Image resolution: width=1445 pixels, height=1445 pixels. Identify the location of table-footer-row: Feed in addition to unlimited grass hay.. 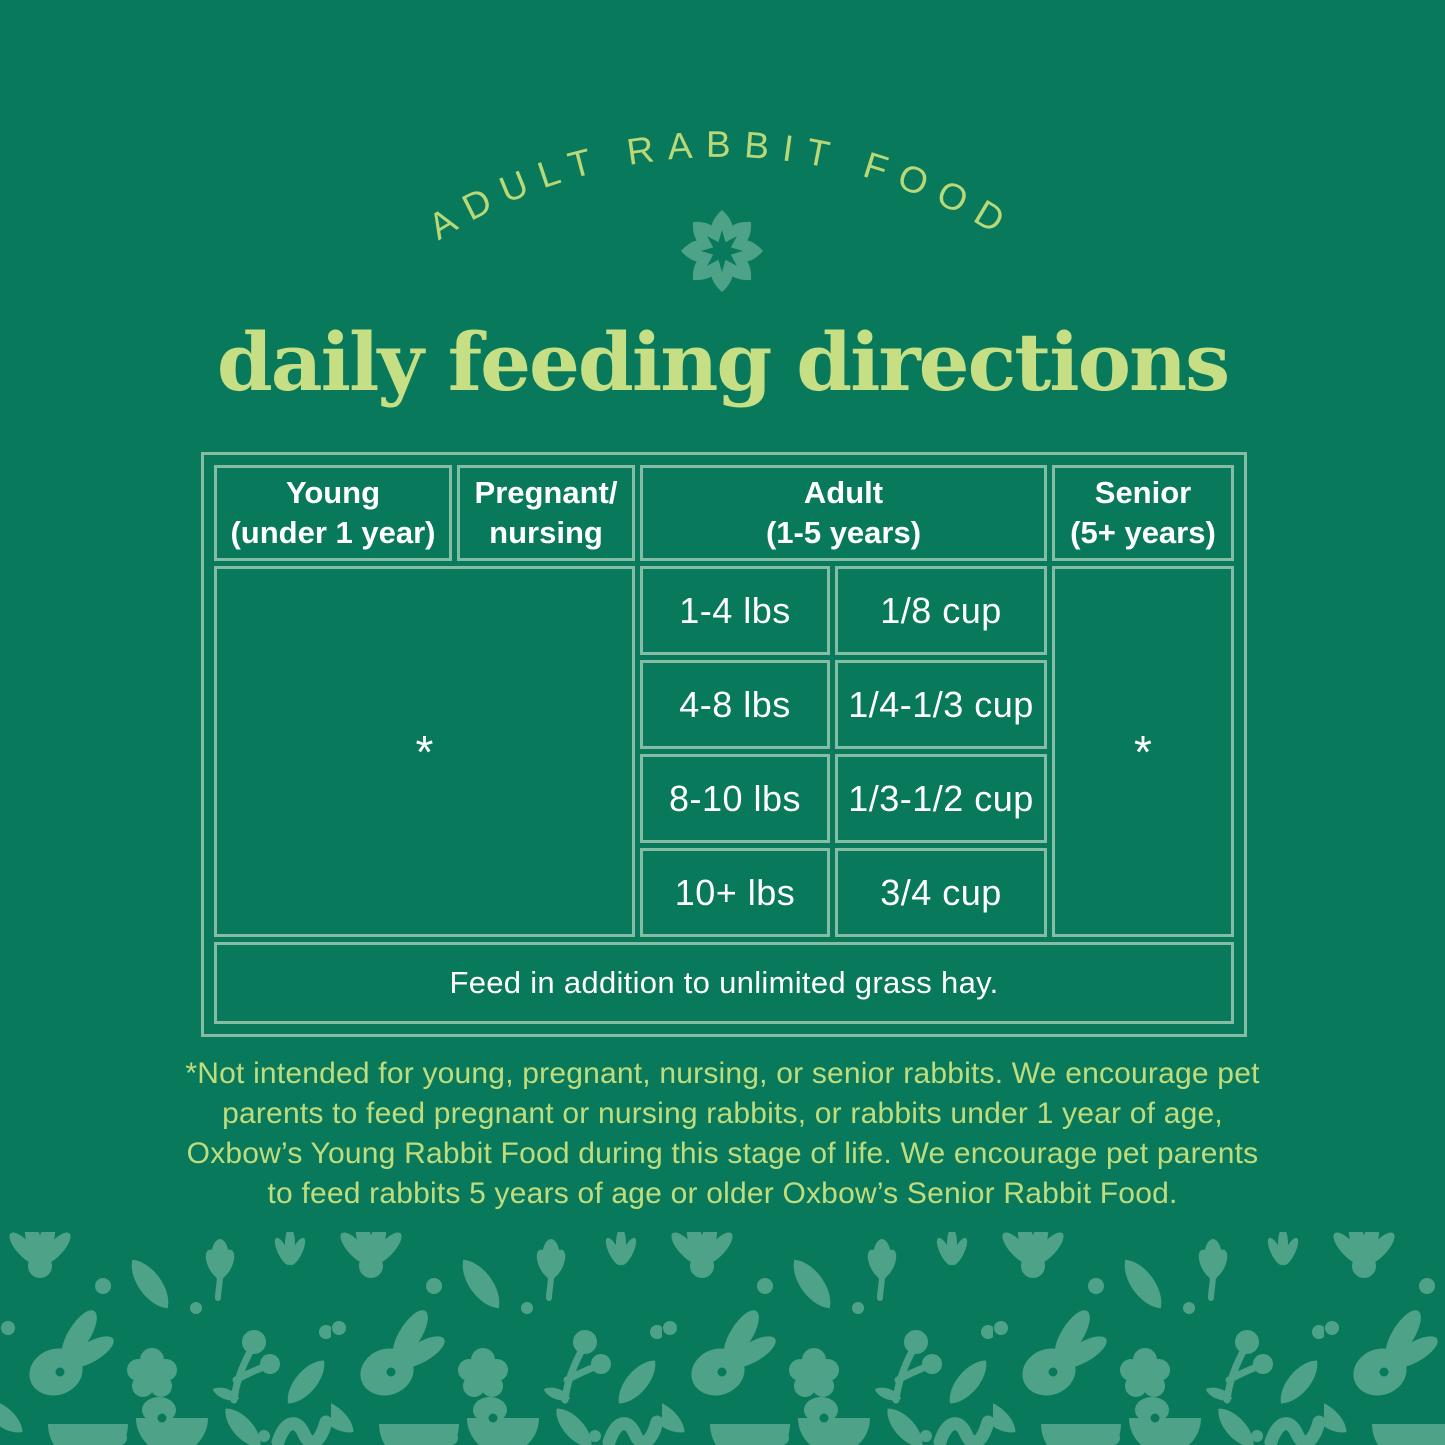
(724, 983).